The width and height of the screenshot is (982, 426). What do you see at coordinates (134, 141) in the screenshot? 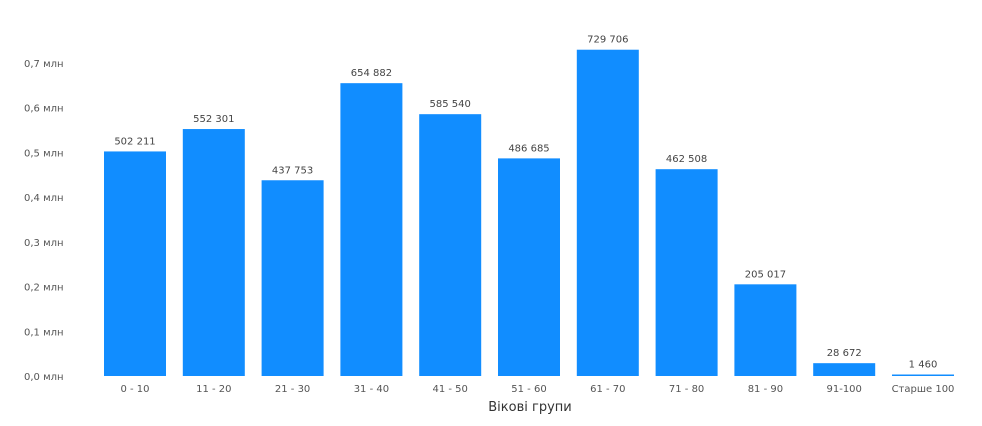
I see `data-label: 502 211` at bounding box center [134, 141].